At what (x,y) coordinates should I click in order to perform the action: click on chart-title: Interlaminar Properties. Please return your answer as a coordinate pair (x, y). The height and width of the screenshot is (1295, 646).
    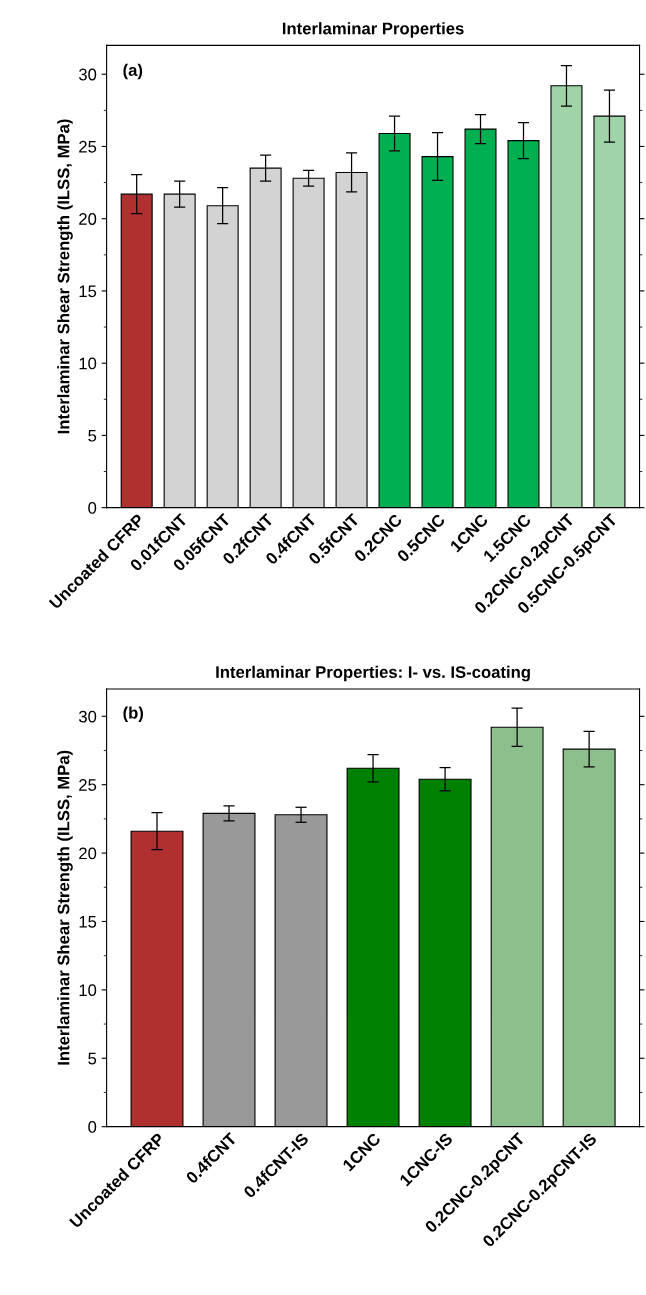
    Looking at the image, I should click on (373, 30).